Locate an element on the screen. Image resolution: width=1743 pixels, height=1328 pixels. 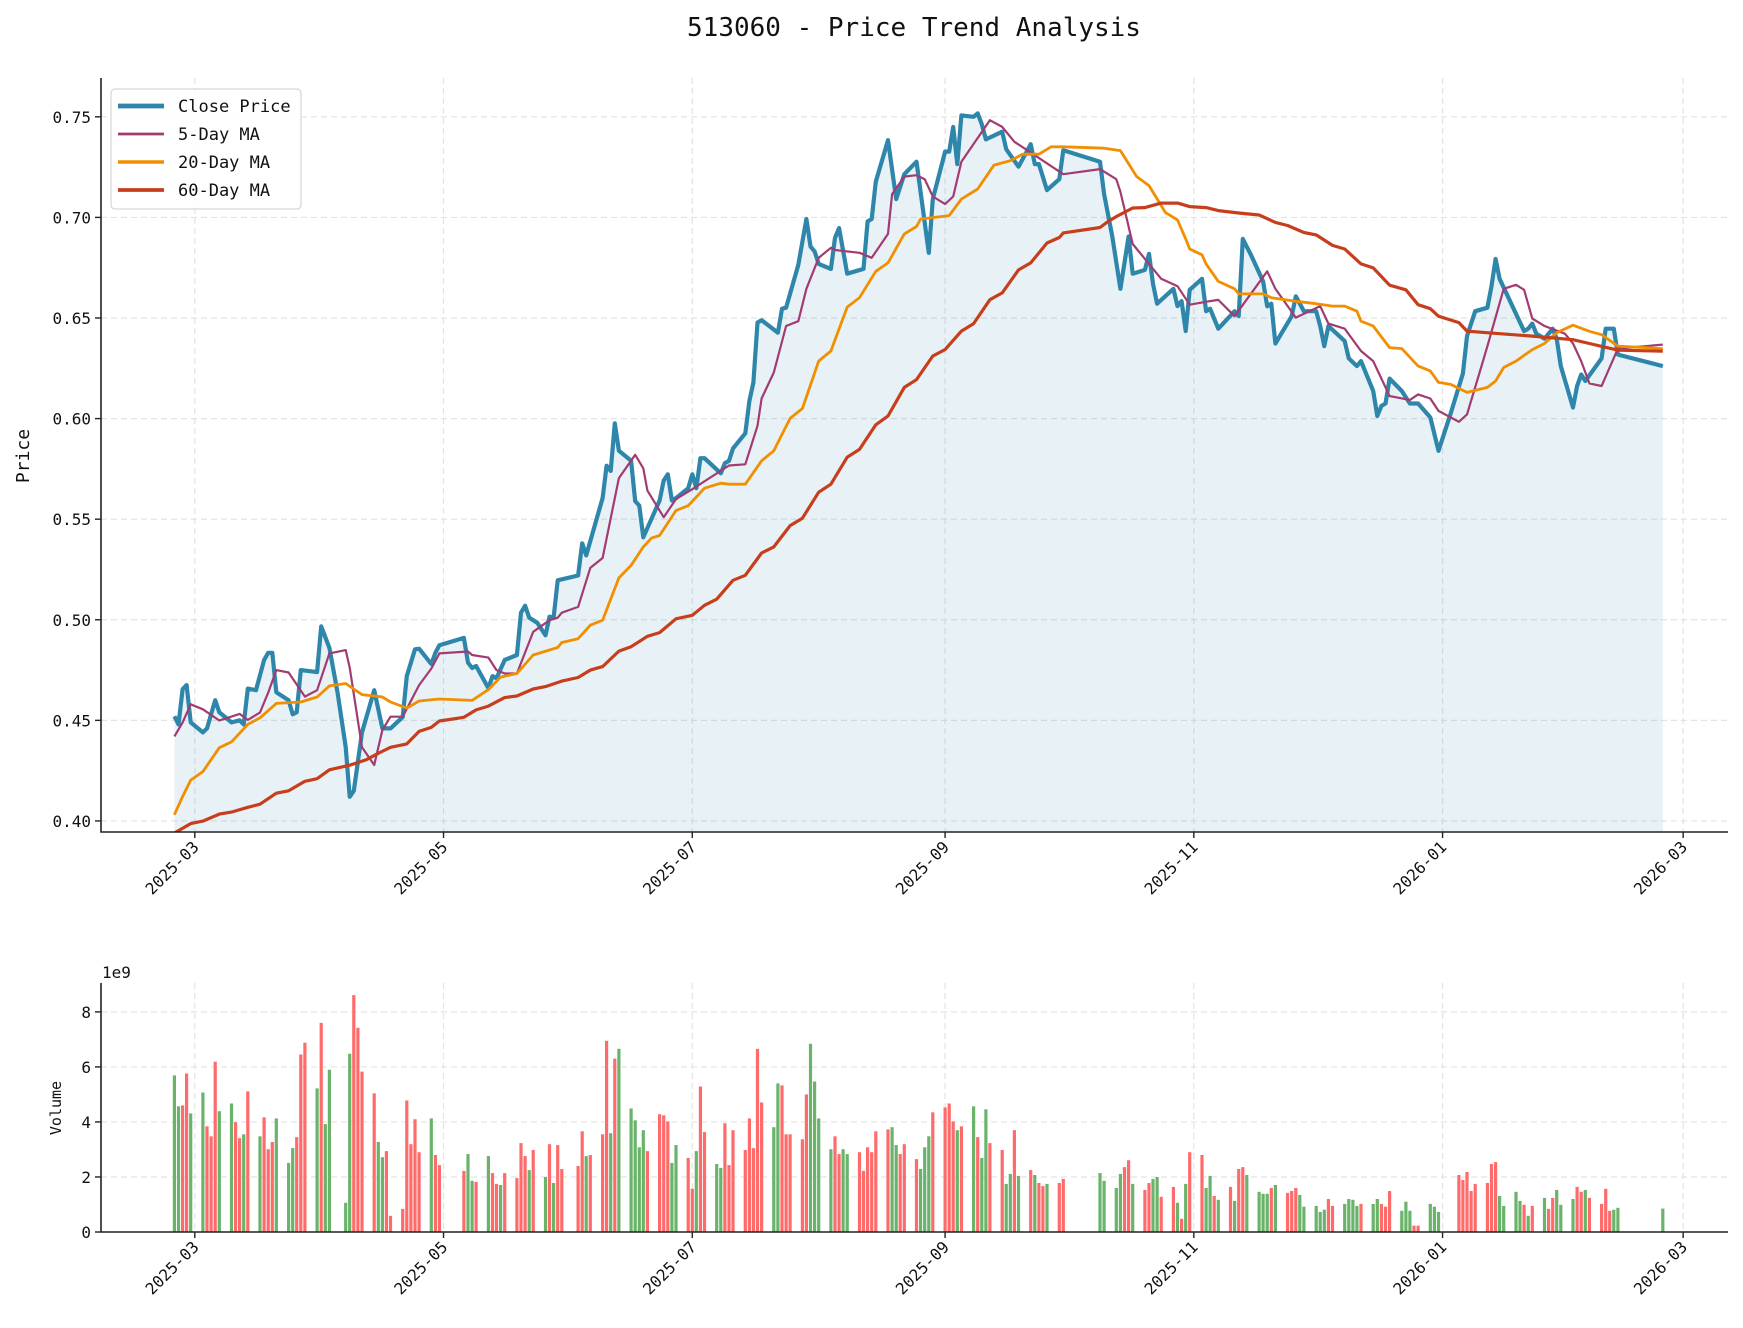
volume-y-tick-label: 8 is located at coordinates (86, 1012).